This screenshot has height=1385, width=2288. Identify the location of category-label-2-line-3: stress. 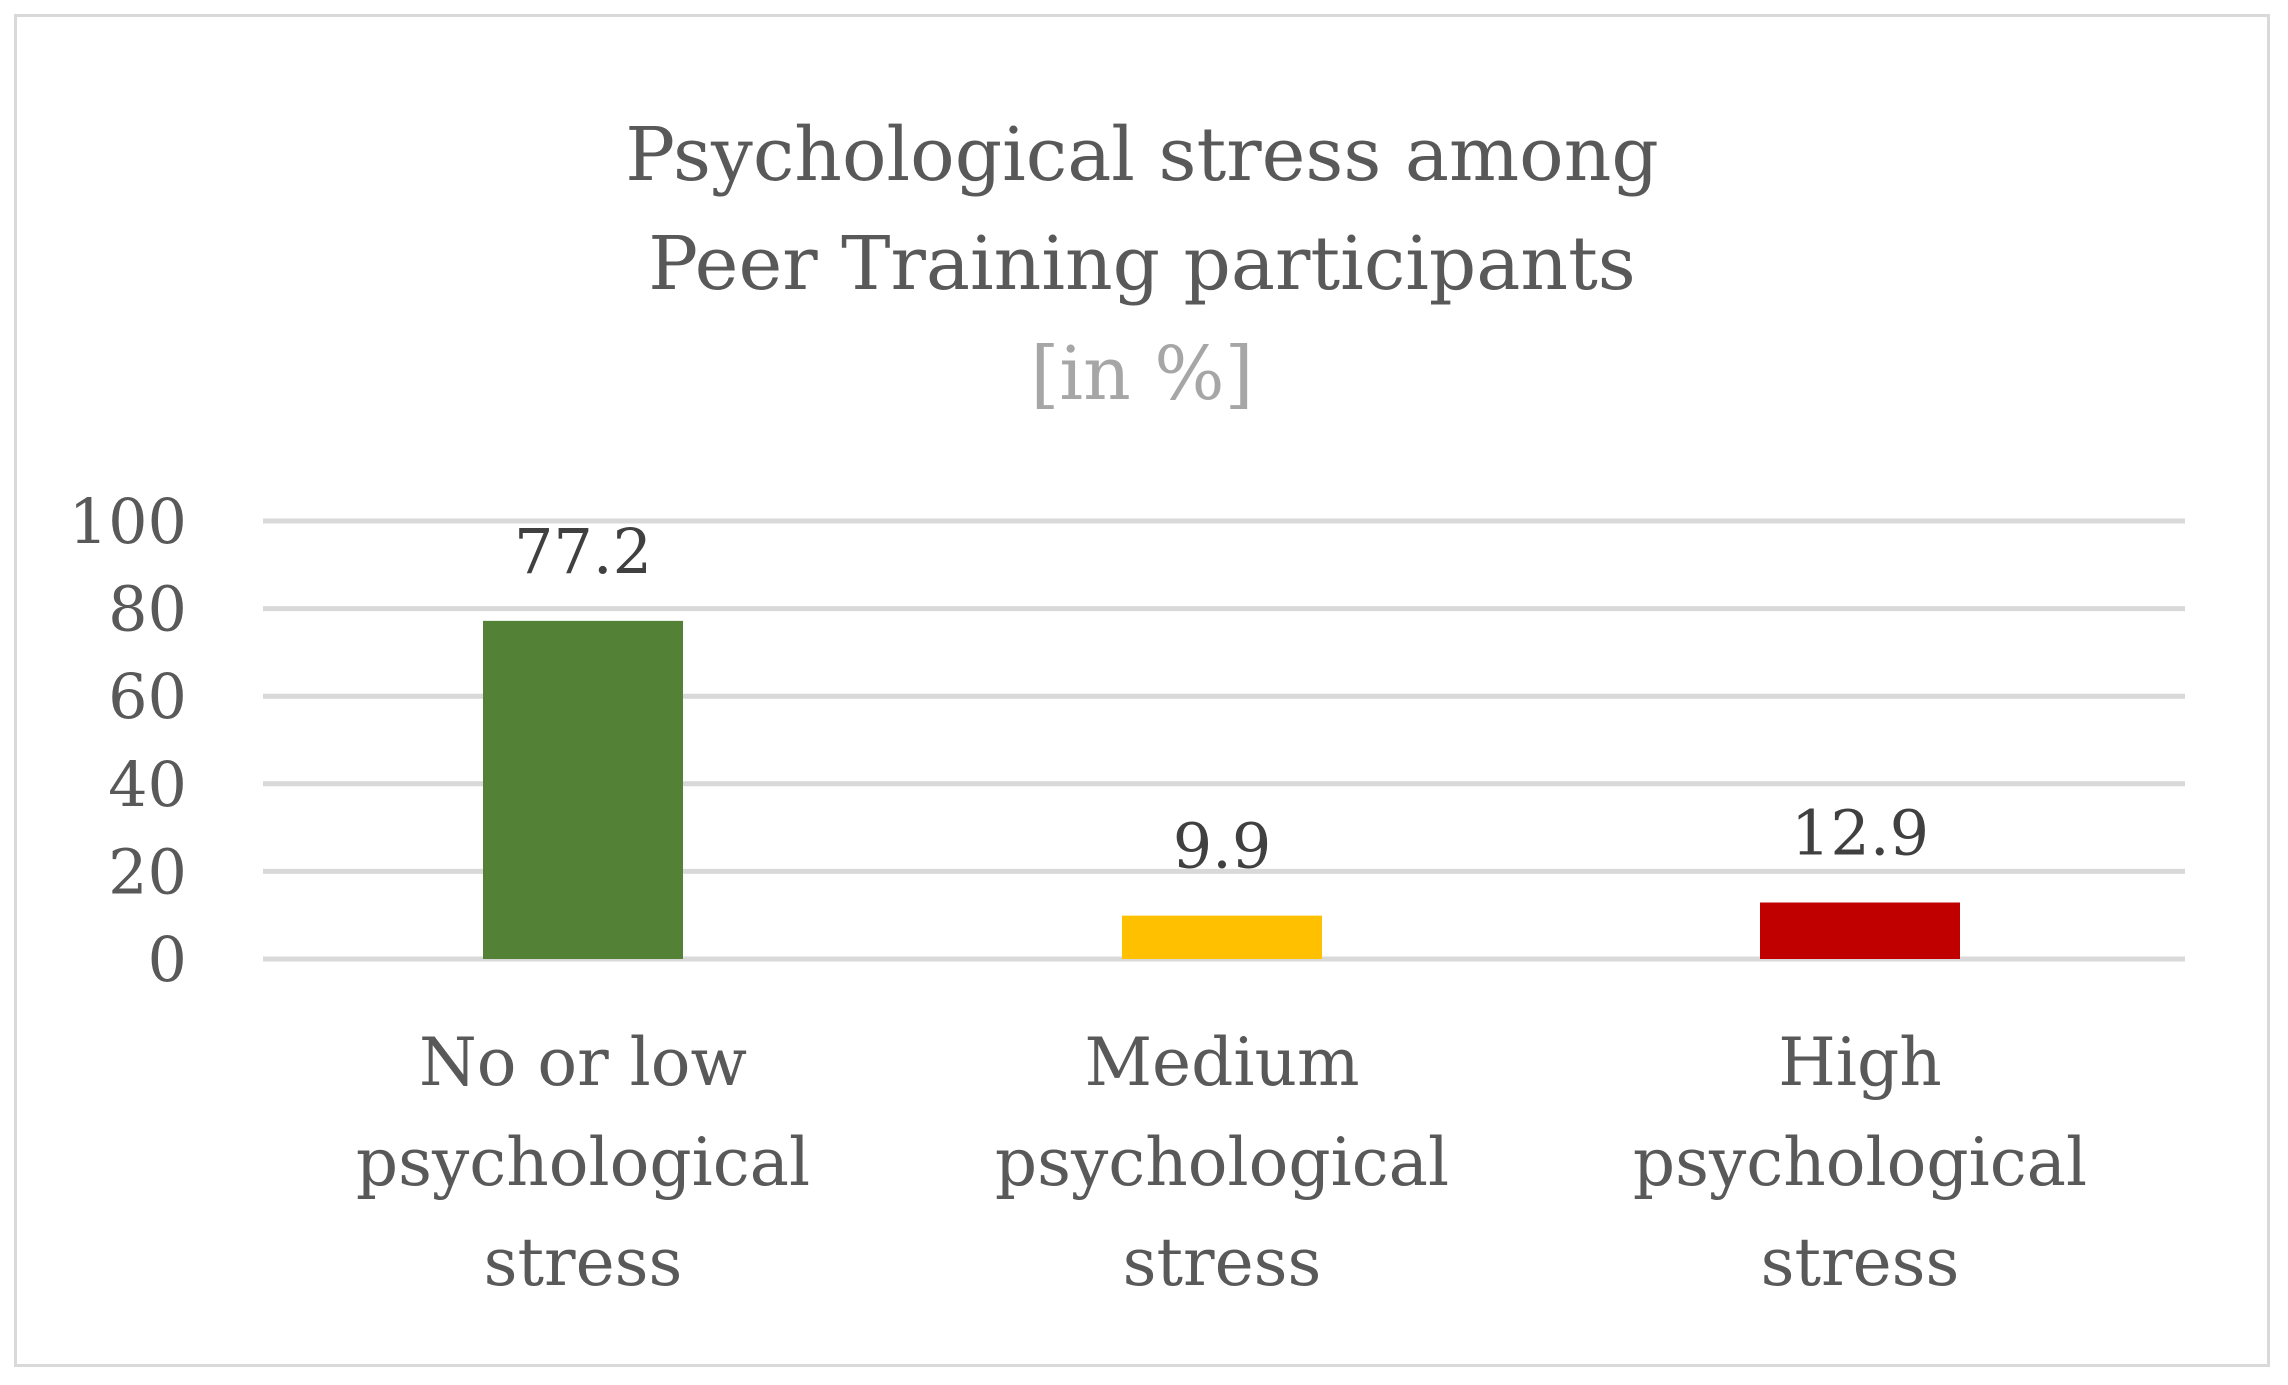
(1222, 1262).